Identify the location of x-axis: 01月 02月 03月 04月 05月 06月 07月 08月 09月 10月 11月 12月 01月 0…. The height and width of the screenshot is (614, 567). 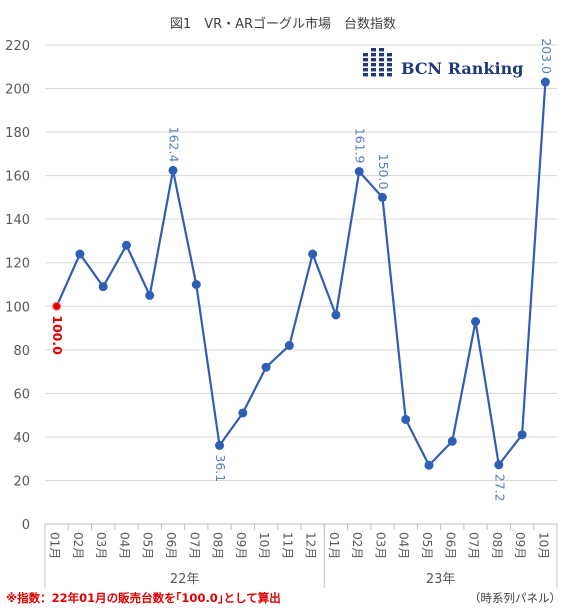
(301, 556).